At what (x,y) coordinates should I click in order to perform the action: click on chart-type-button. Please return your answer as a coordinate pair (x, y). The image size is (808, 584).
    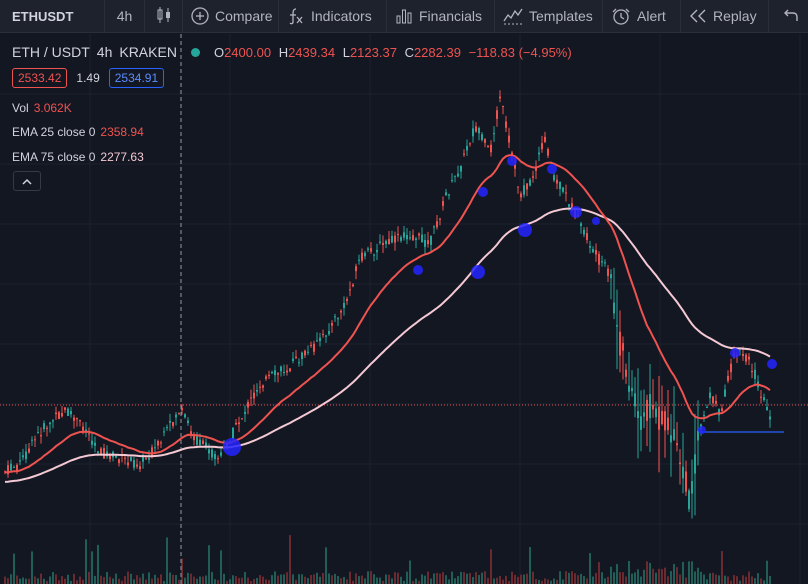
    Looking at the image, I should click on (164, 16).